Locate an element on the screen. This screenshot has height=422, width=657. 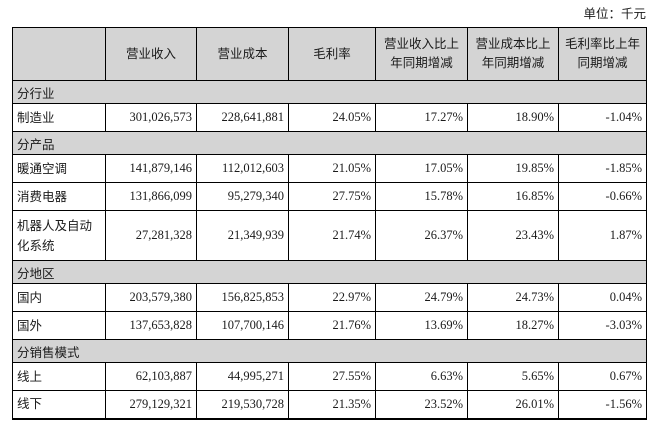
cell-gross-margin: 24.05% is located at coordinates (332, 117).